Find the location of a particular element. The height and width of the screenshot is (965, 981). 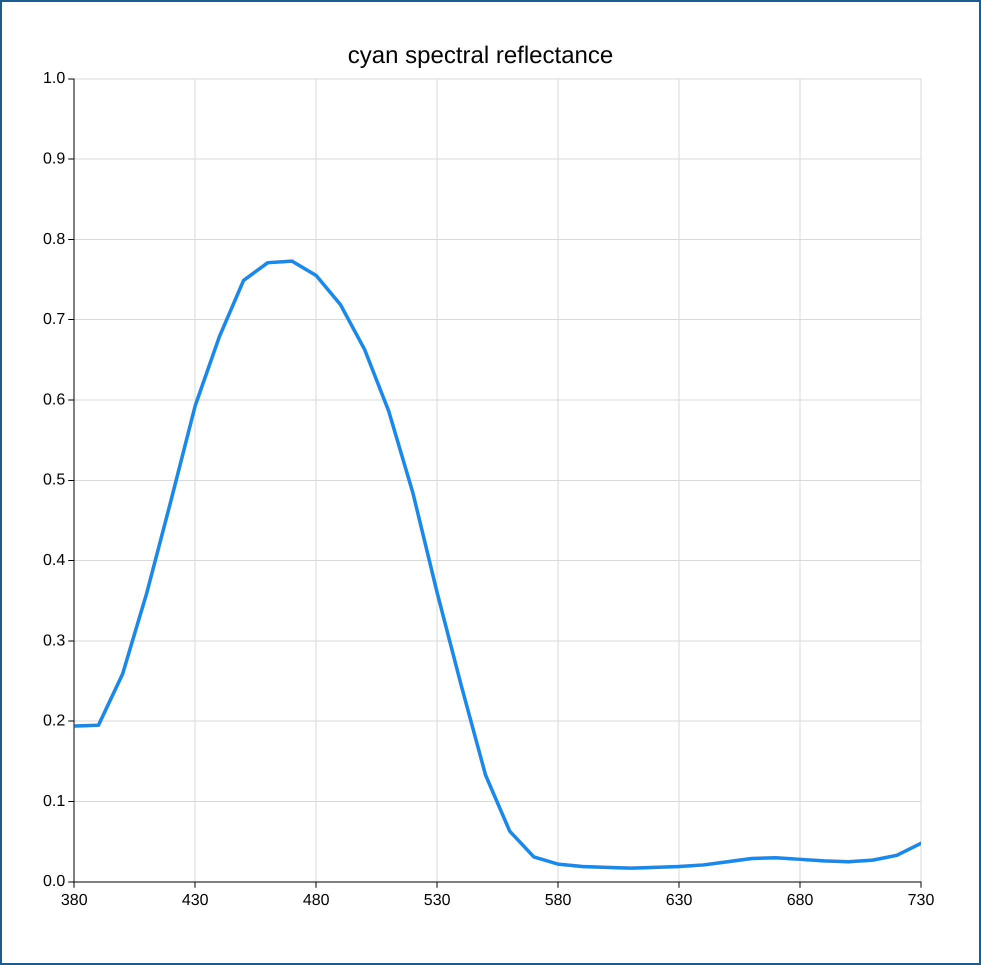

x-tick-label: 630 is located at coordinates (679, 900).